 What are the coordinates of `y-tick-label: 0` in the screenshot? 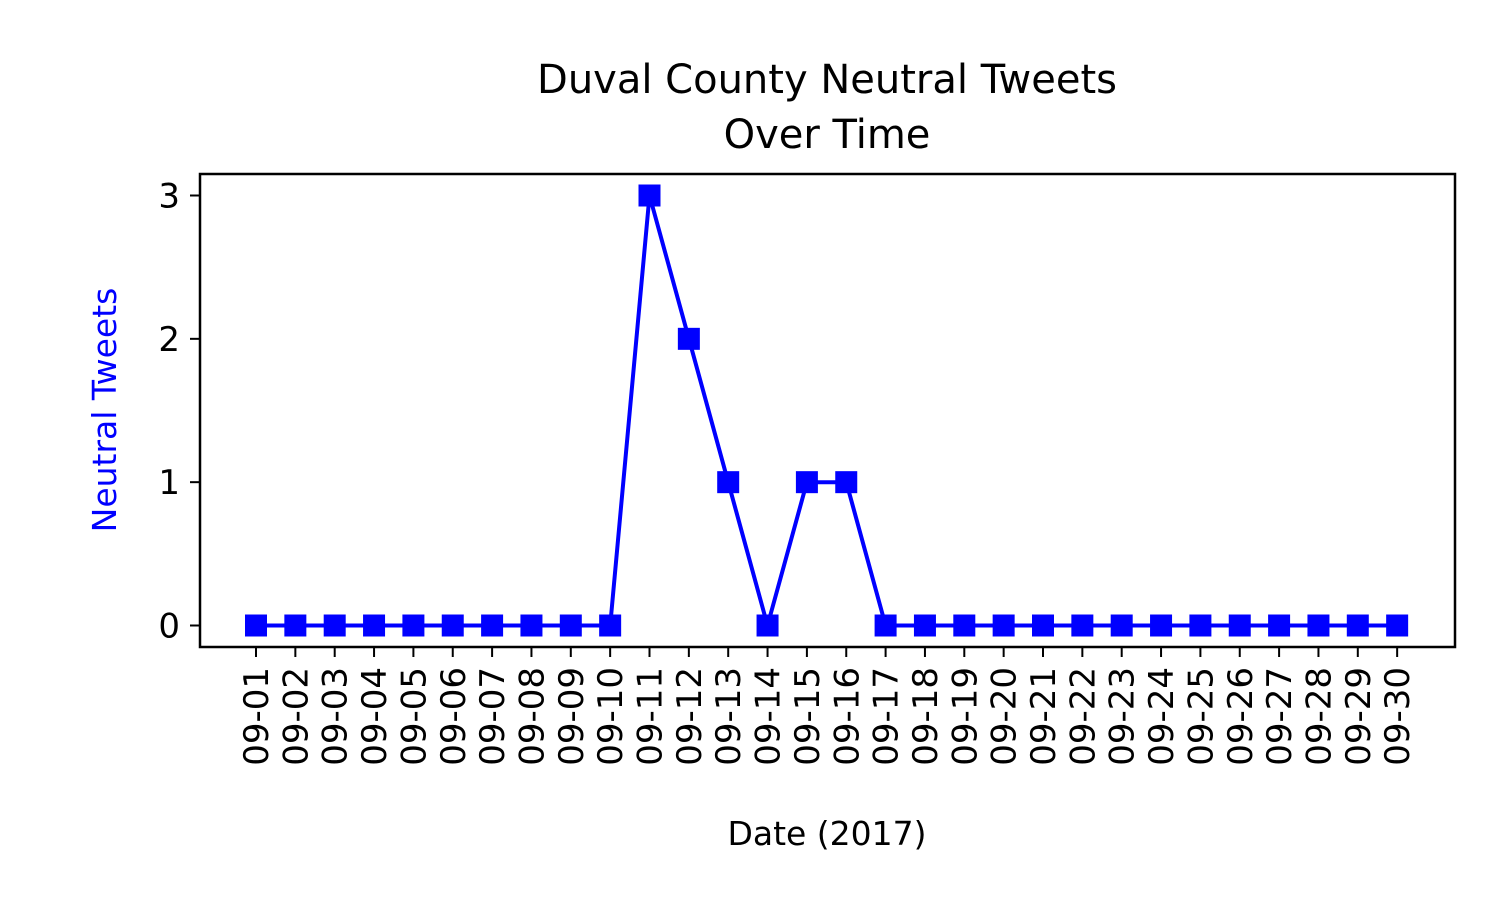 It's located at (169, 627).